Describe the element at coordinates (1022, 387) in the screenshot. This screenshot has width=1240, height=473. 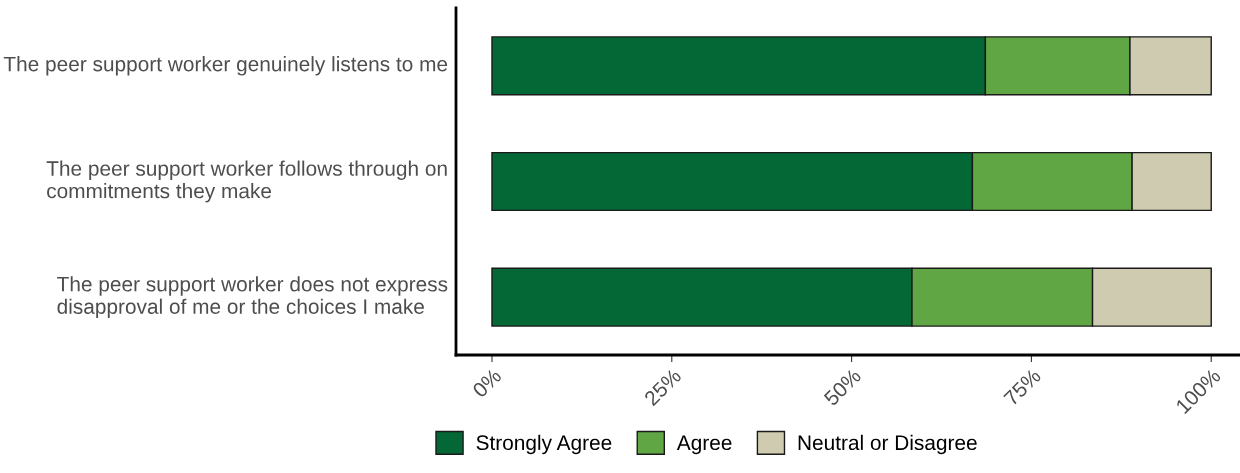
I see `x-tick-label: 75%` at that location.